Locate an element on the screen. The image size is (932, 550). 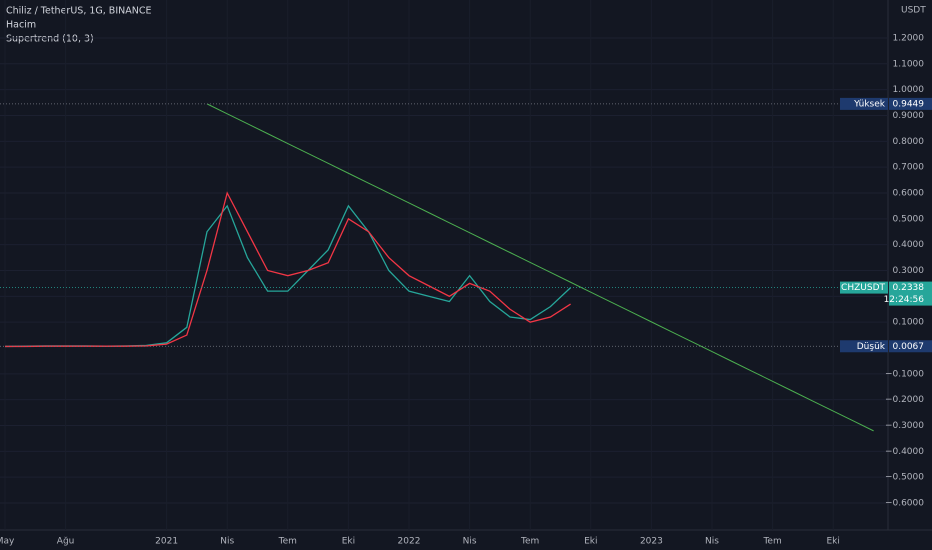
countdown: 12:24:56 is located at coordinates (904, 300).